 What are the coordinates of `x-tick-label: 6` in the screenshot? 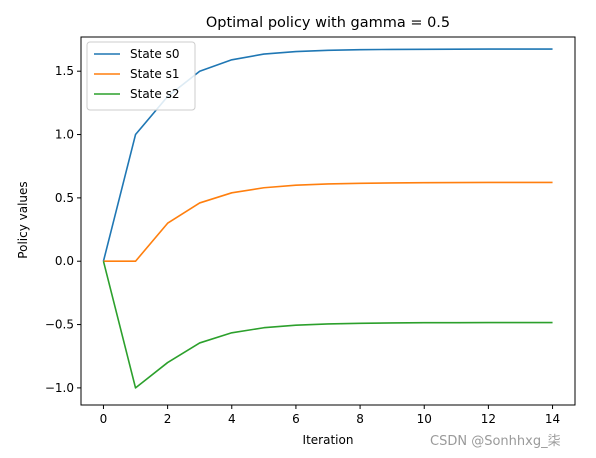 It's located at (296, 419).